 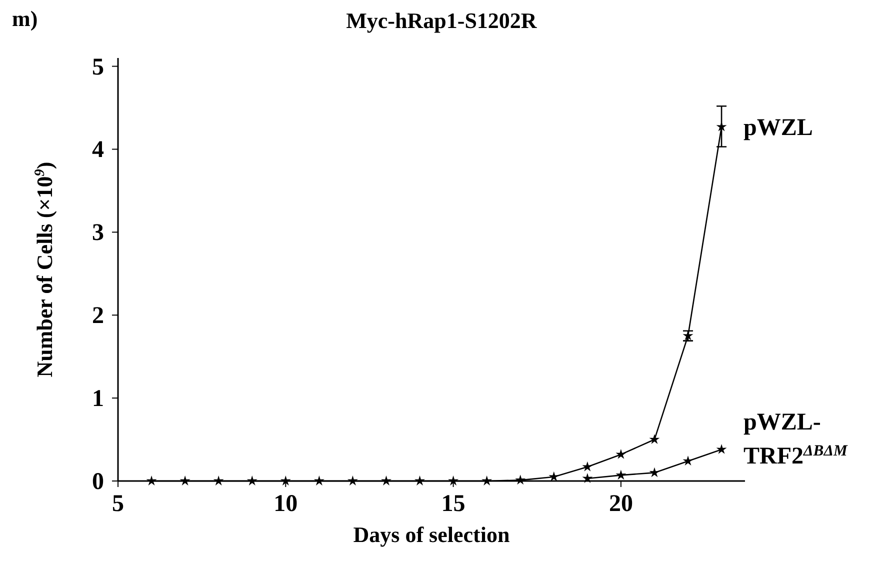 What do you see at coordinates (98, 233) in the screenshot?
I see `y-tick-label: 3` at bounding box center [98, 233].